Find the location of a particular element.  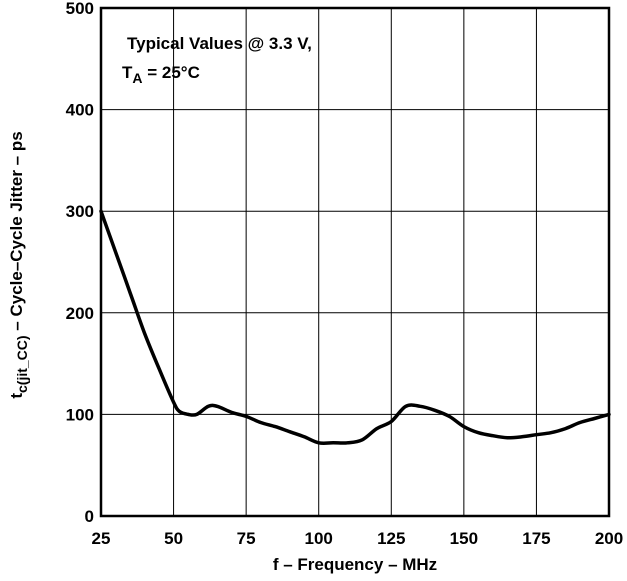

x-axis-label: f – Frequency – MHz is located at coordinates (355, 564).